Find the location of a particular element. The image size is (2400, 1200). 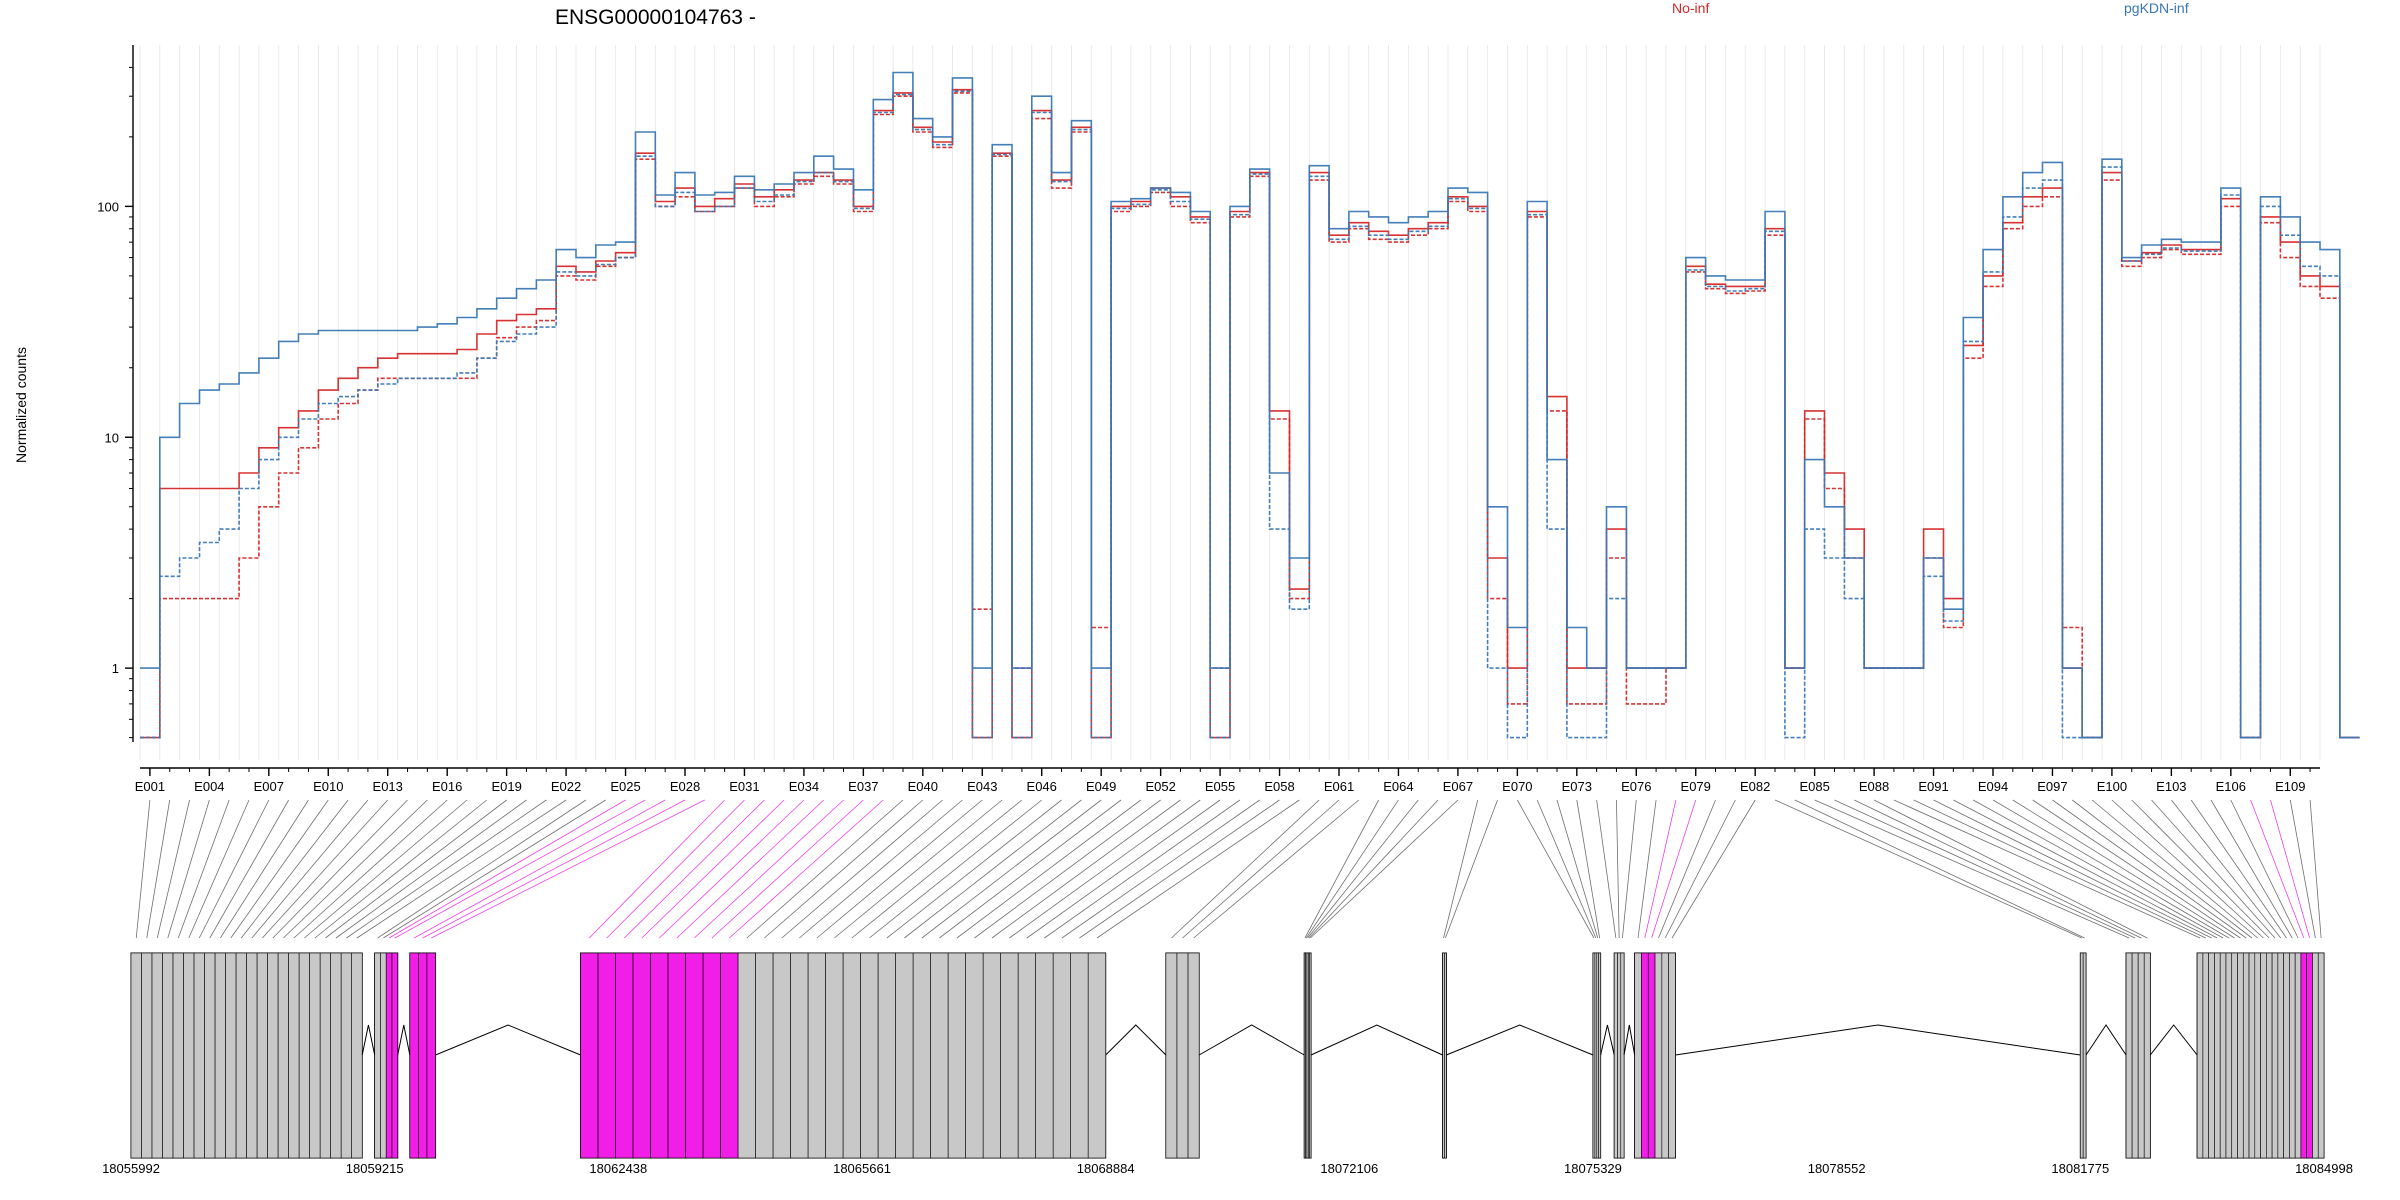

genomic-coordinate-label: 18055992 is located at coordinates (131, 1168).